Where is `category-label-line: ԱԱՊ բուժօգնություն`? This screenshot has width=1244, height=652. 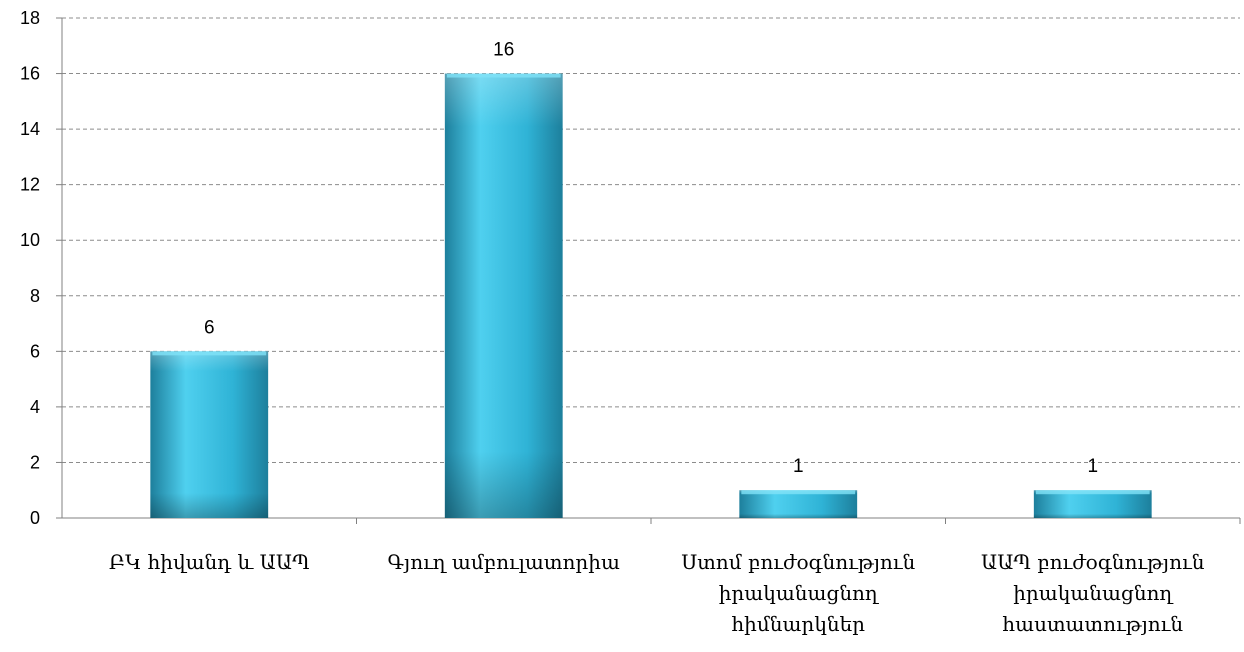
category-label-line: ԱԱՊ բուժօգնություն is located at coordinates (1093, 562).